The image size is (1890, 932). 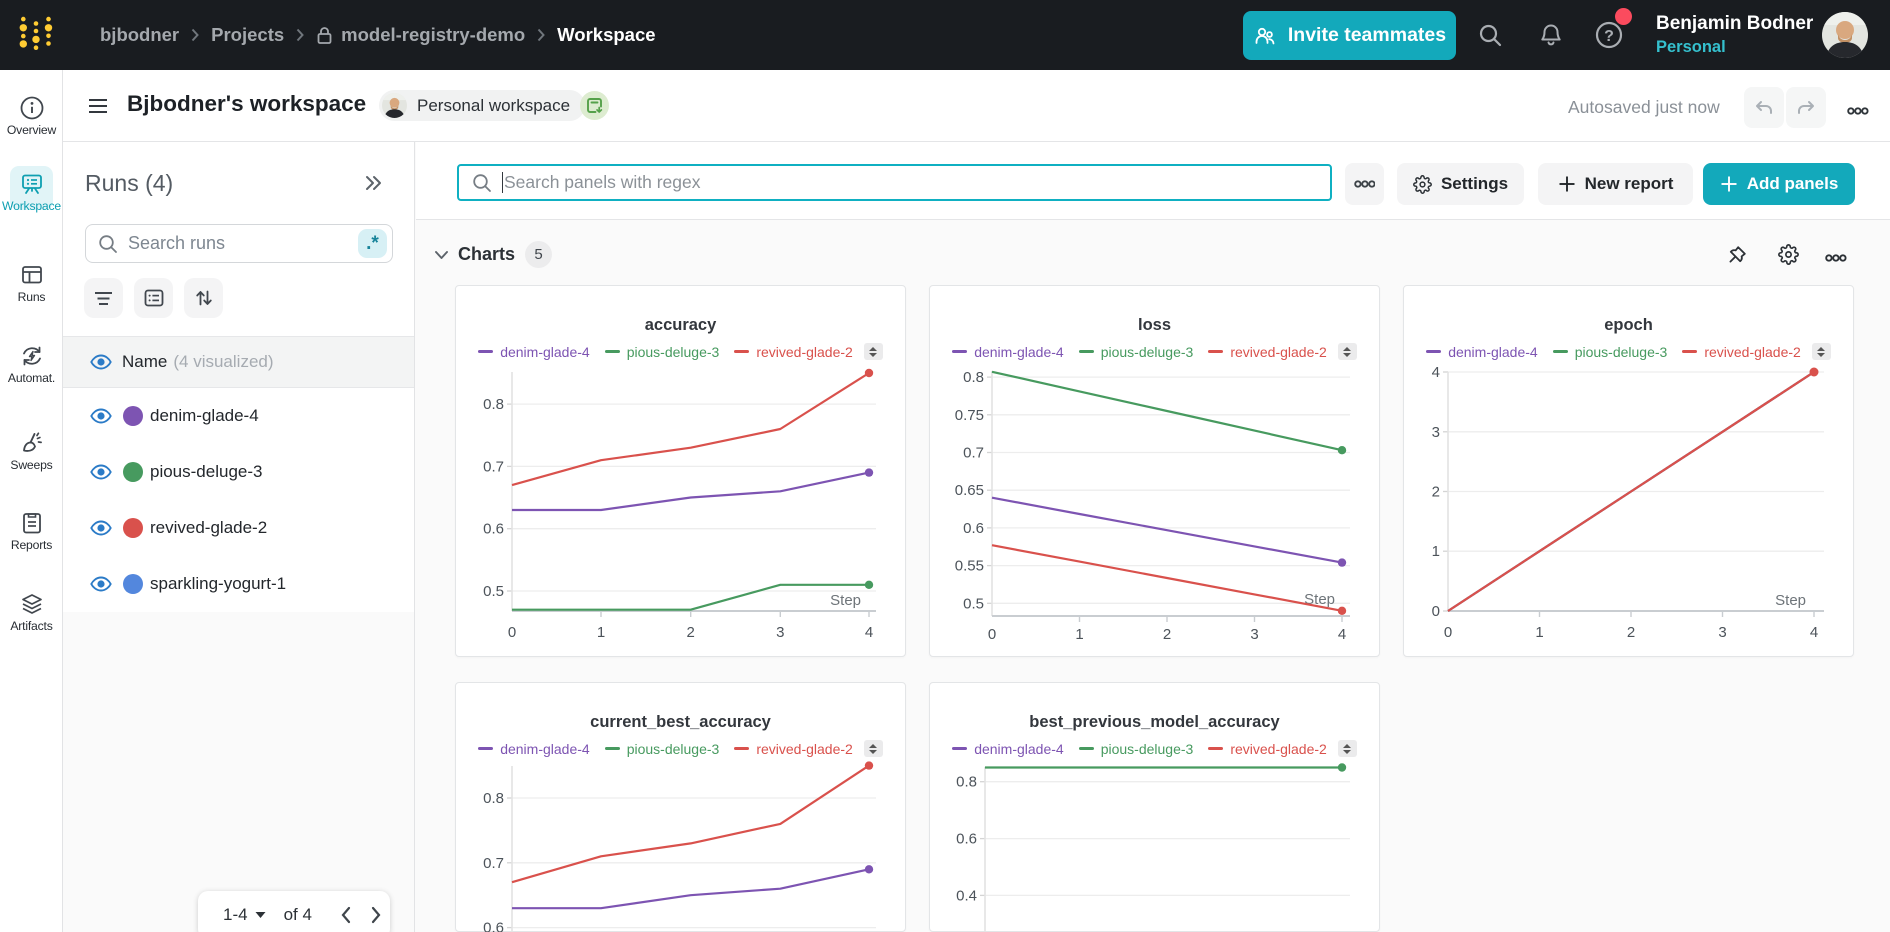 What do you see at coordinates (966, 895) in the screenshot?
I see `svg-text: 0.4` at bounding box center [966, 895].